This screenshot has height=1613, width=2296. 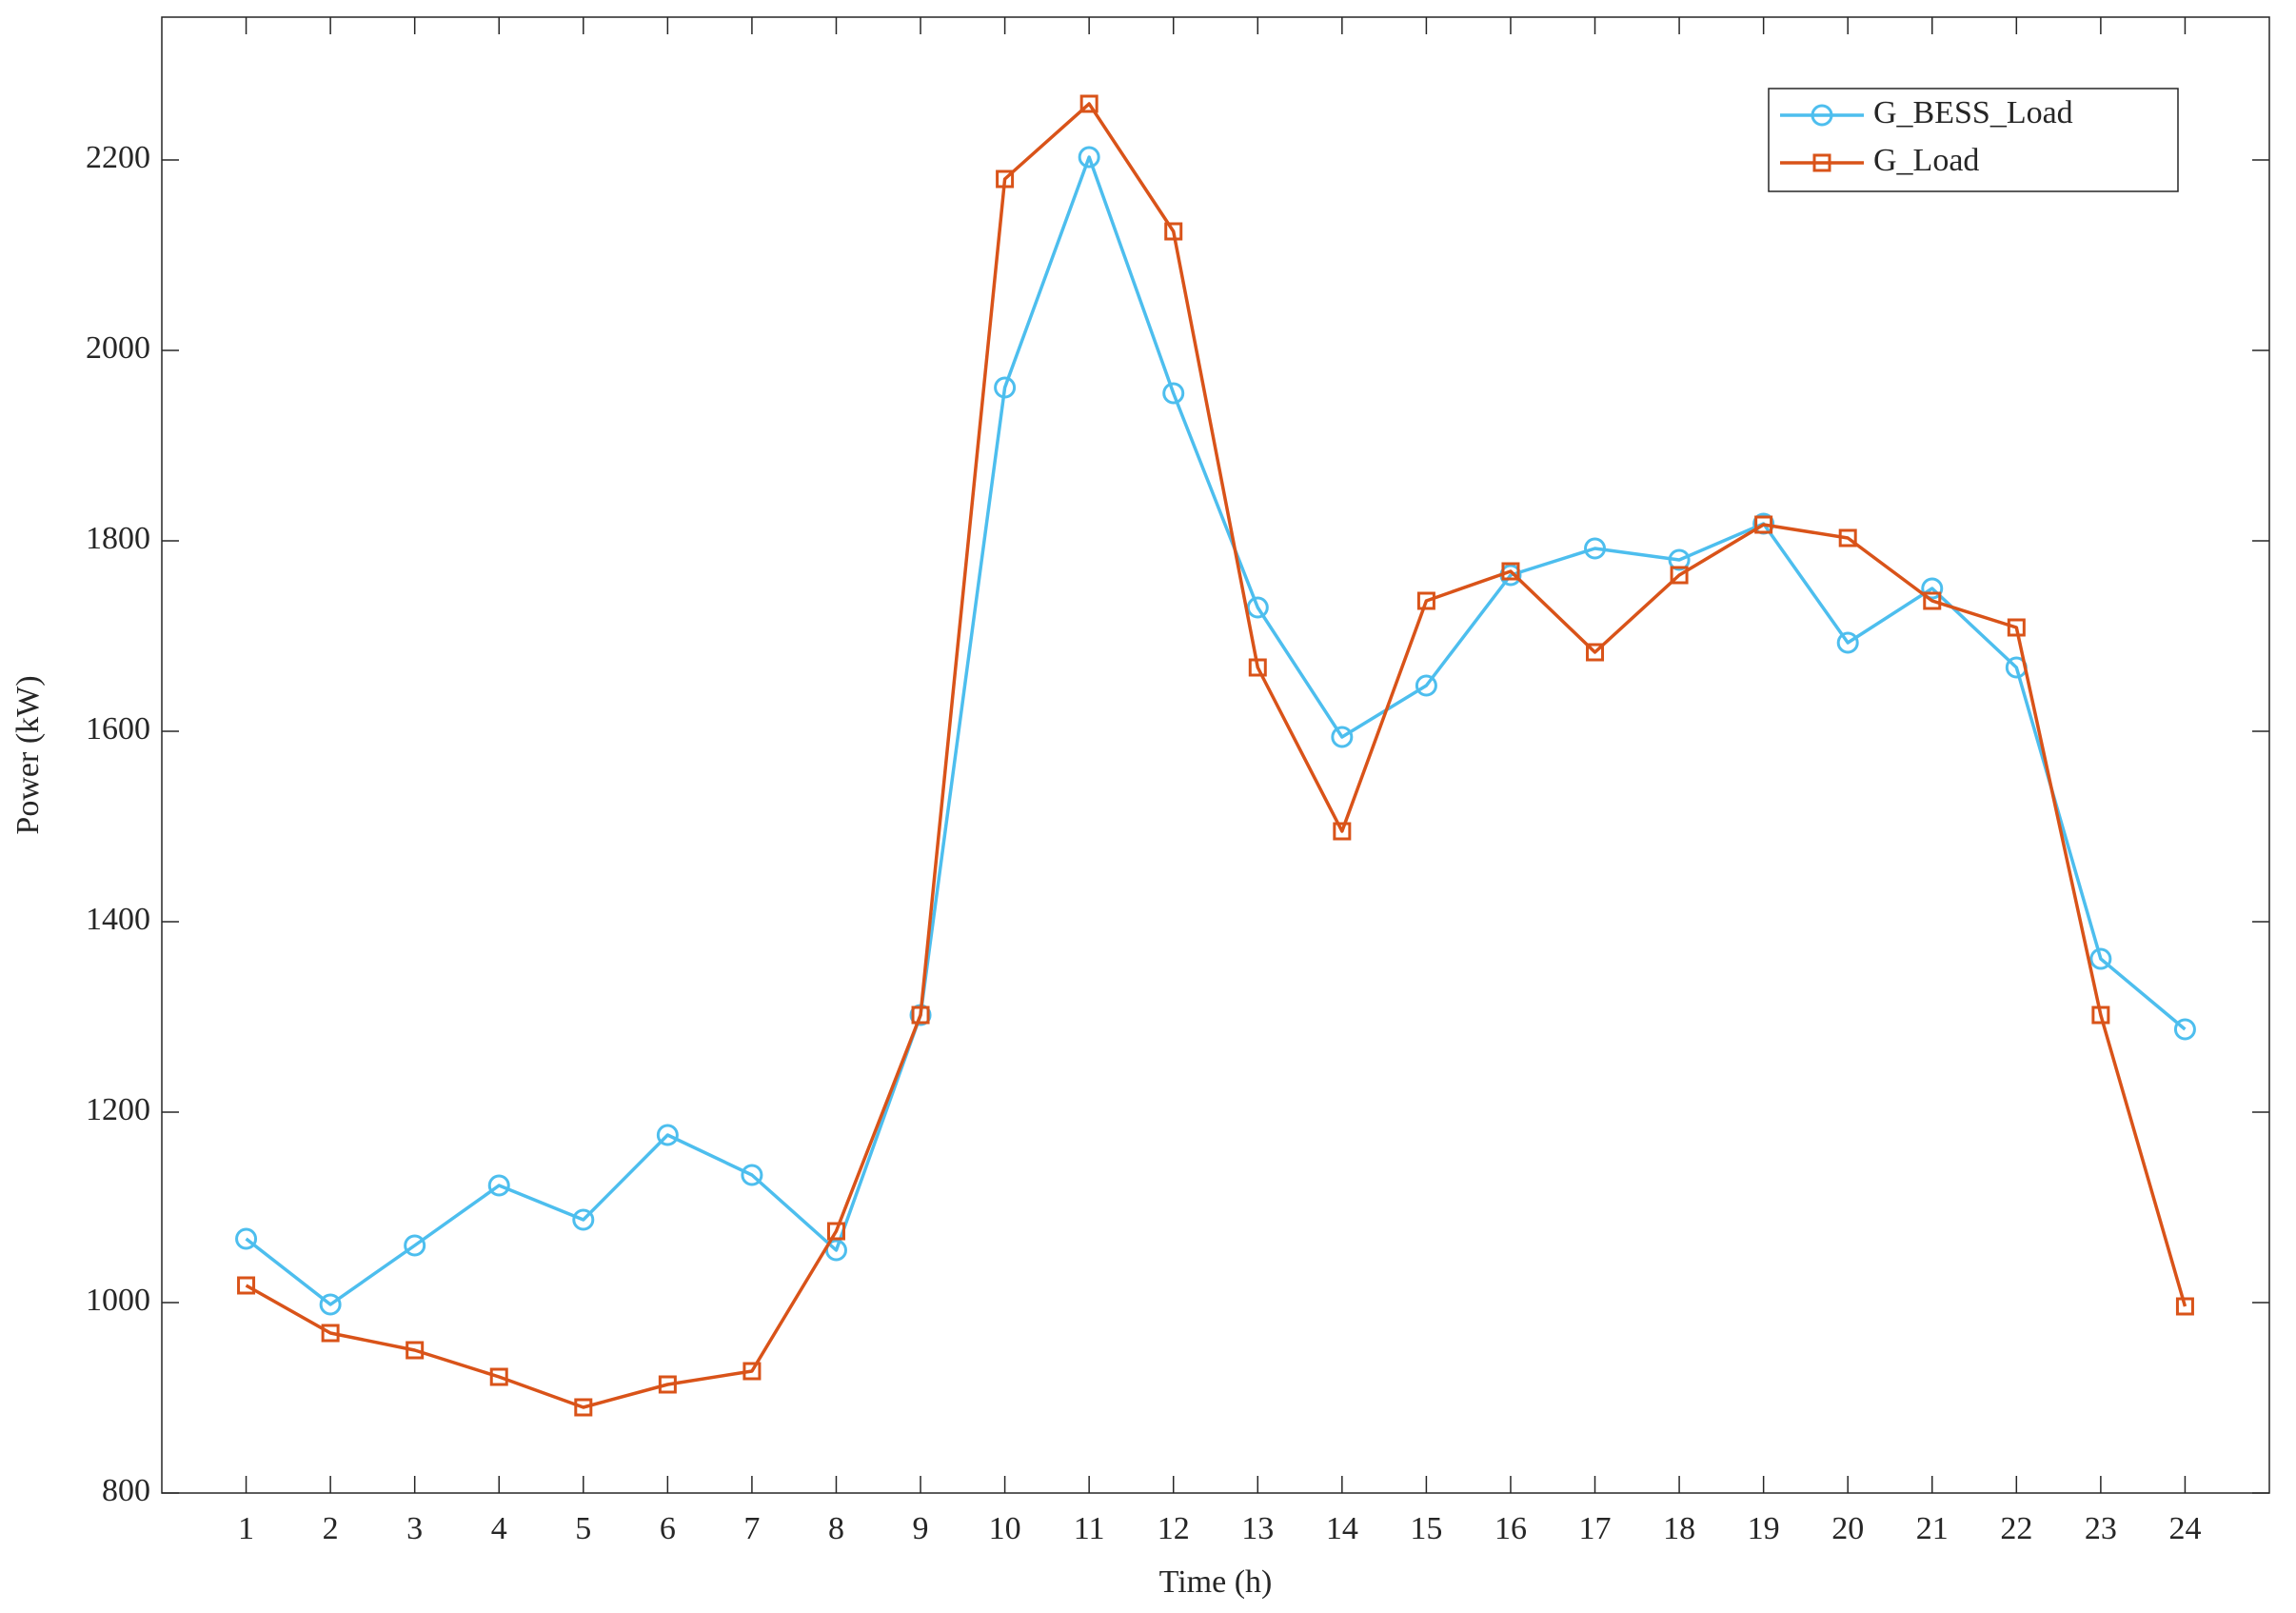 What do you see at coordinates (1342, 1528) in the screenshot?
I see `x-tick-label: 14` at bounding box center [1342, 1528].